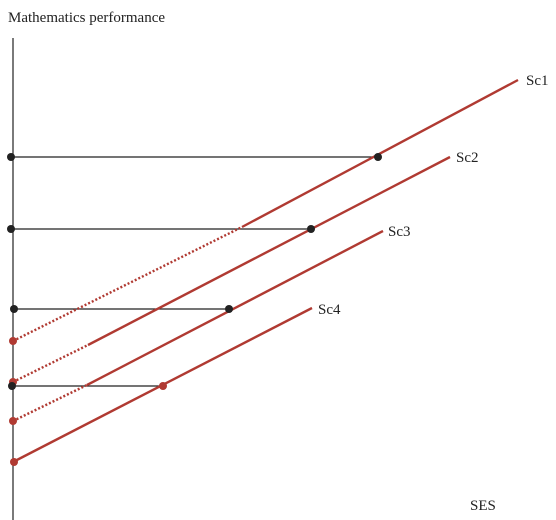 The height and width of the screenshot is (520, 556). Describe the element at coordinates (11, 229) in the screenshot. I see `axis-point-sc2` at that location.